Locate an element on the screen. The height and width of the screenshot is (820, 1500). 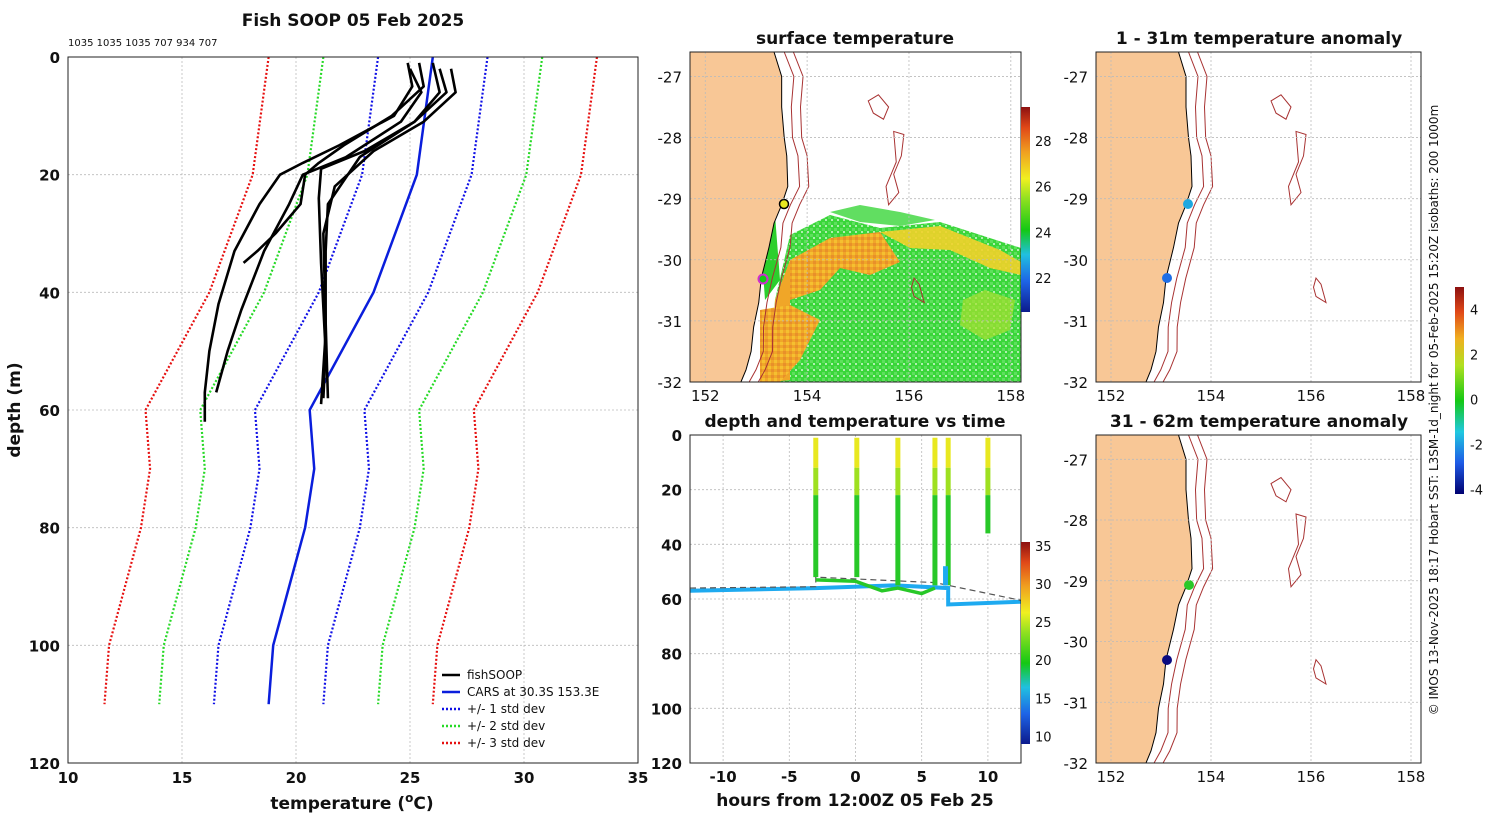
anomaly-upper-ytick: -29 is located at coordinates (1076, 200).